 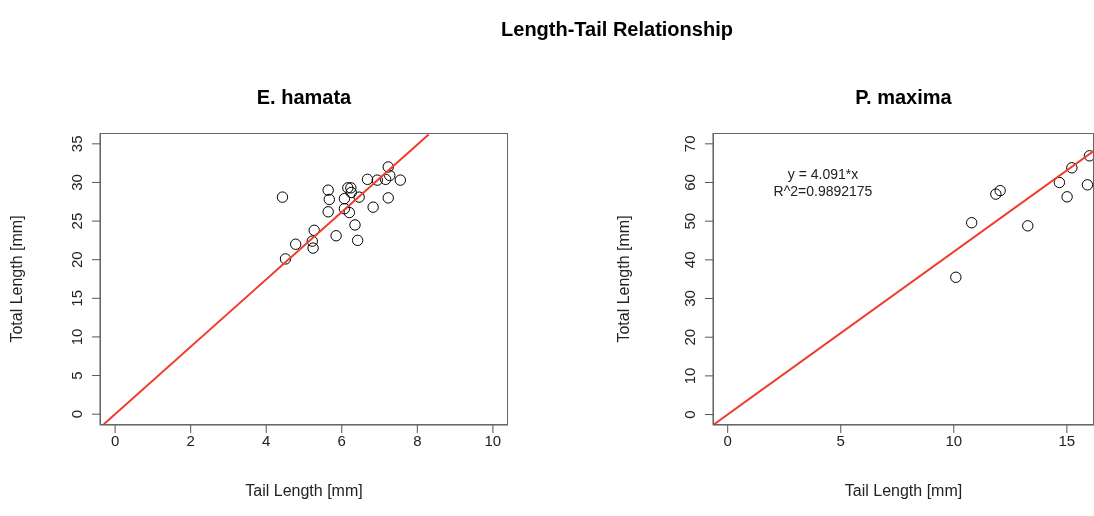 What do you see at coordinates (689, 260) in the screenshot?
I see `y-tick-label: 40` at bounding box center [689, 260].